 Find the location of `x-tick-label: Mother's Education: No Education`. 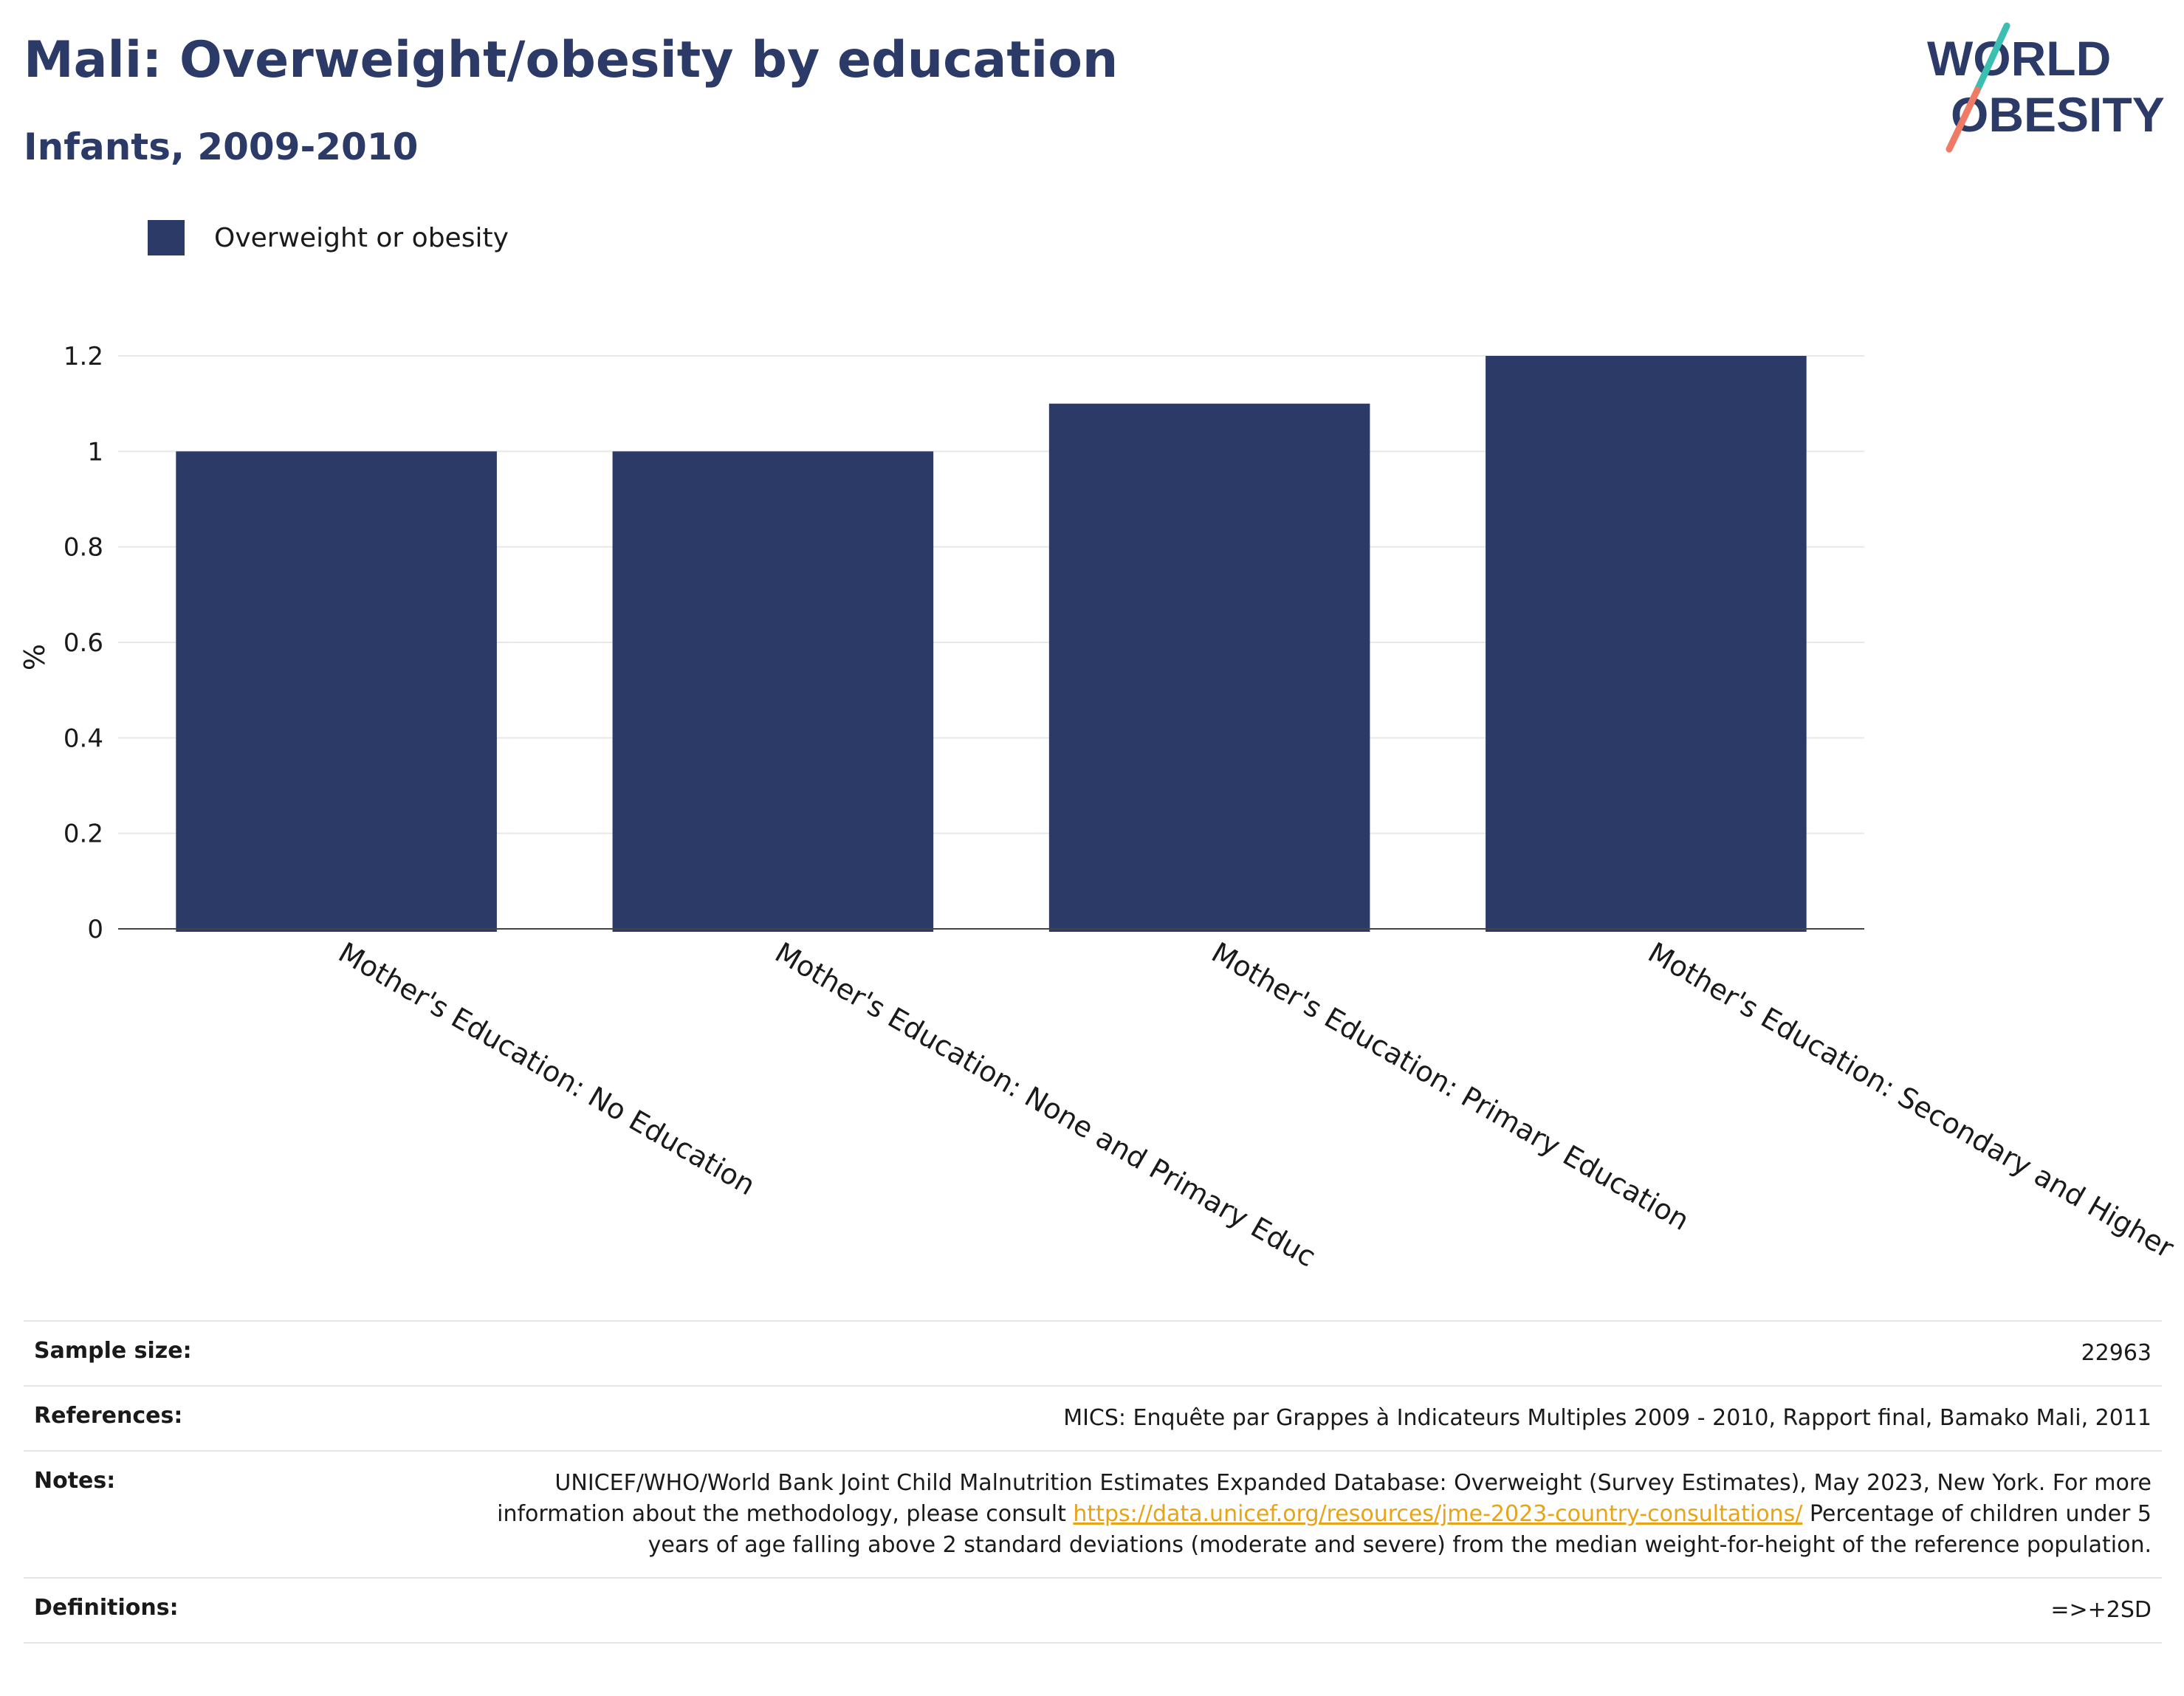

x-tick-label: Mother's Education: No Education is located at coordinates (547, 1069).